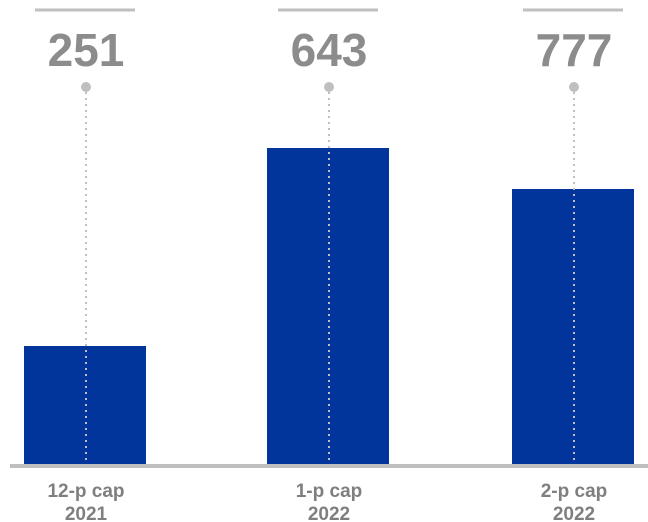  I want to click on value-label-1: 251, so click(86, 50).